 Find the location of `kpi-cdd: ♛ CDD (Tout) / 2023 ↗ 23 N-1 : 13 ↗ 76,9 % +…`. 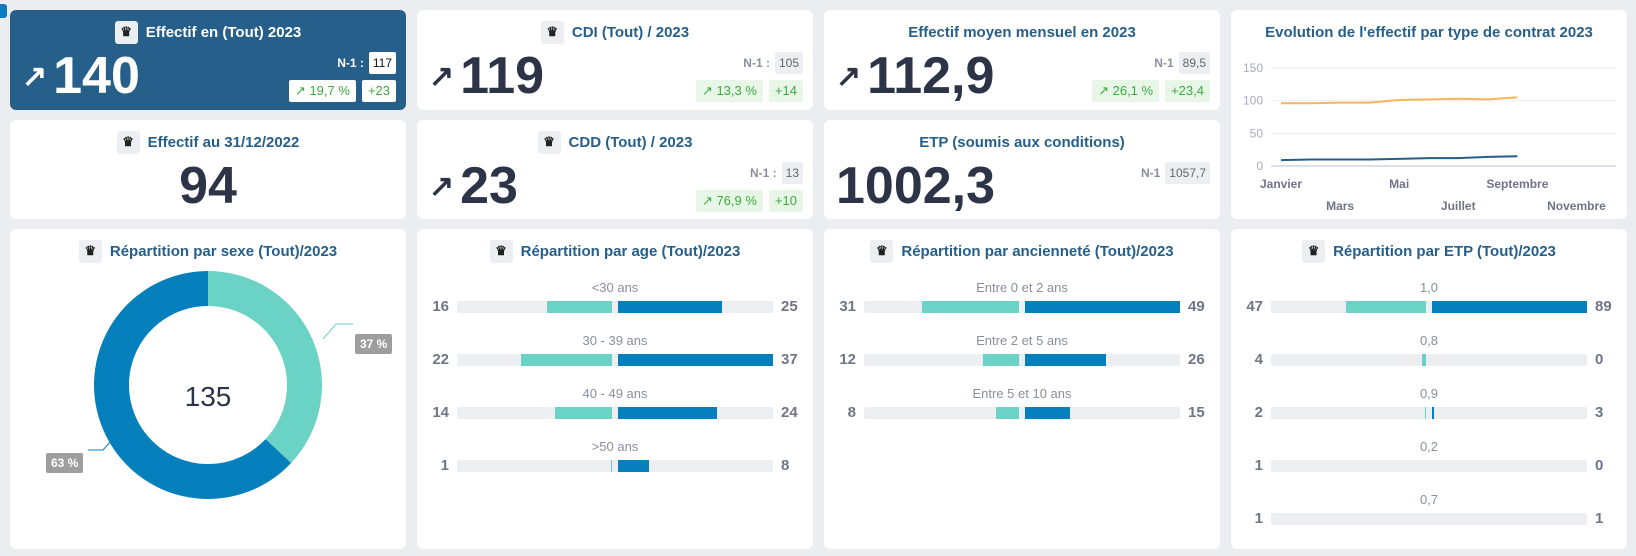

kpi-cdd: ♛ CDD (Tout) / 2023 ↗ 23 N-1 : 13 ↗ 76,9 % +… is located at coordinates (615, 169).